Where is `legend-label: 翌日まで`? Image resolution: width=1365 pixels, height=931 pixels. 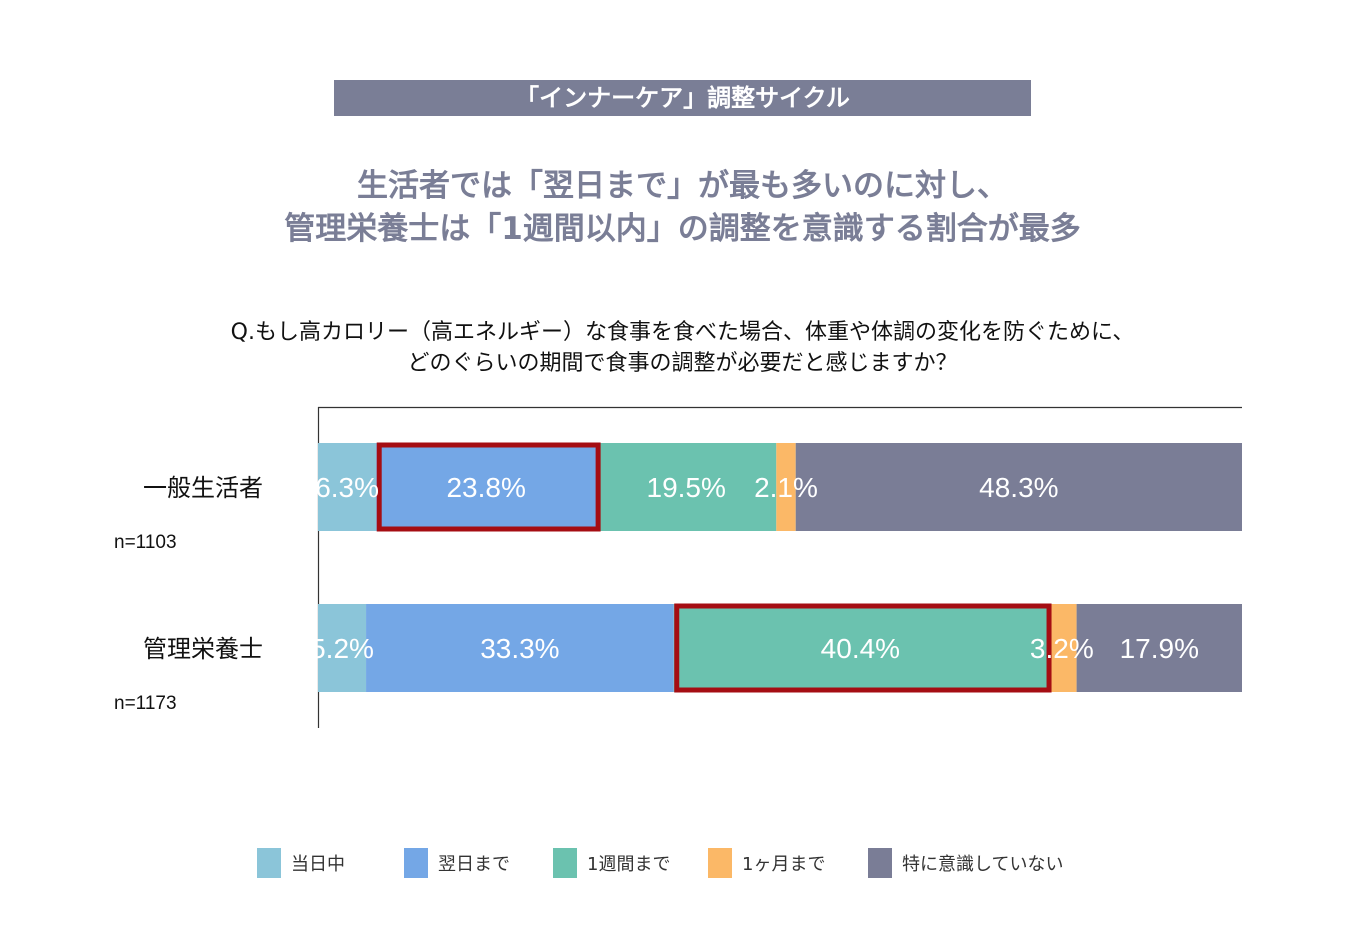 legend-label: 翌日まで is located at coordinates (474, 864).